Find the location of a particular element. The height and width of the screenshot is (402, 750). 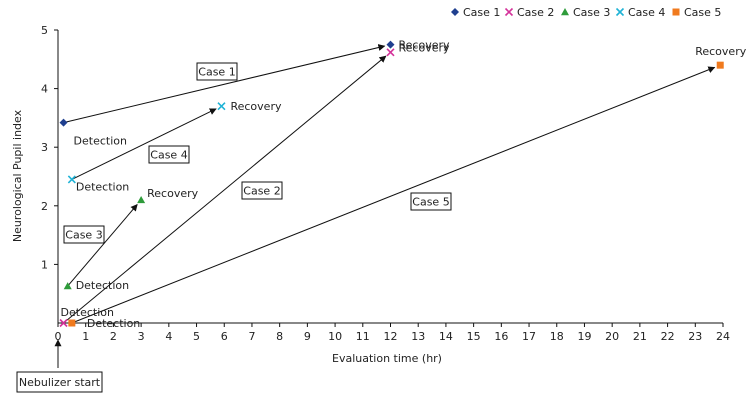

x-axis-label: Evaluation time (hr) is located at coordinates (387, 358).